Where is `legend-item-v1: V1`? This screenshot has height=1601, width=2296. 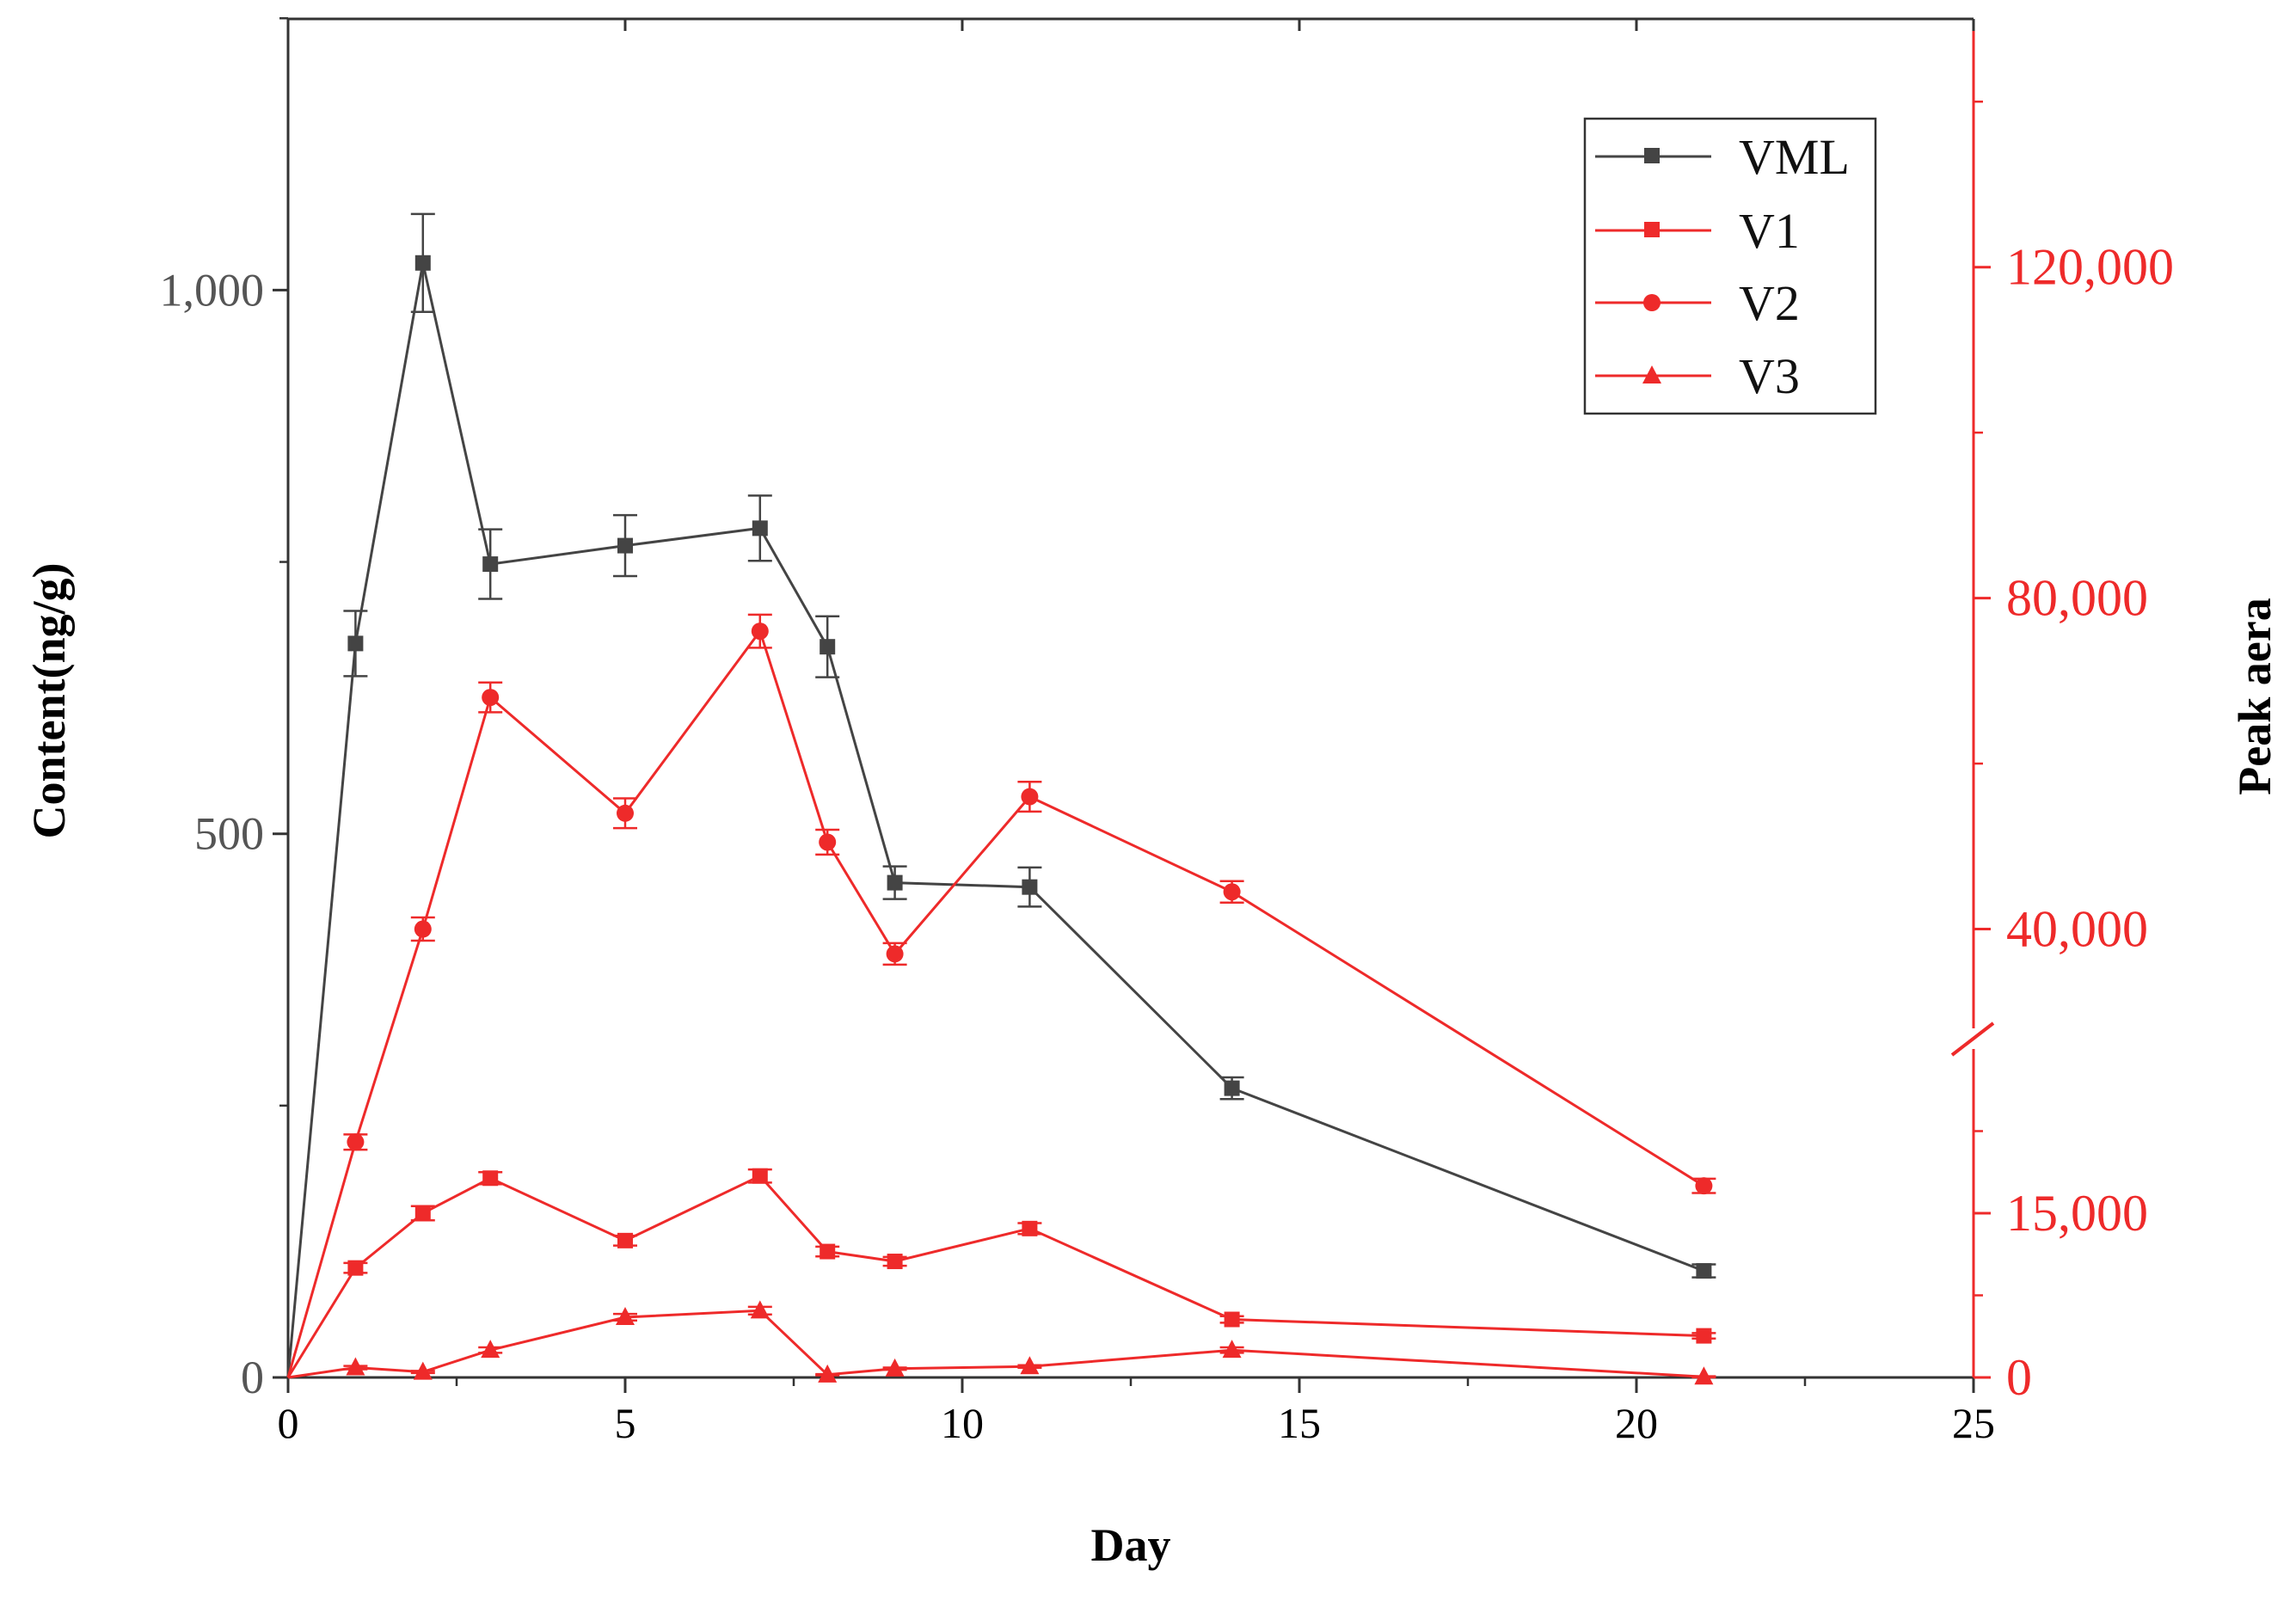
legend-item-v1: V1 is located at coordinates (1697, 231).